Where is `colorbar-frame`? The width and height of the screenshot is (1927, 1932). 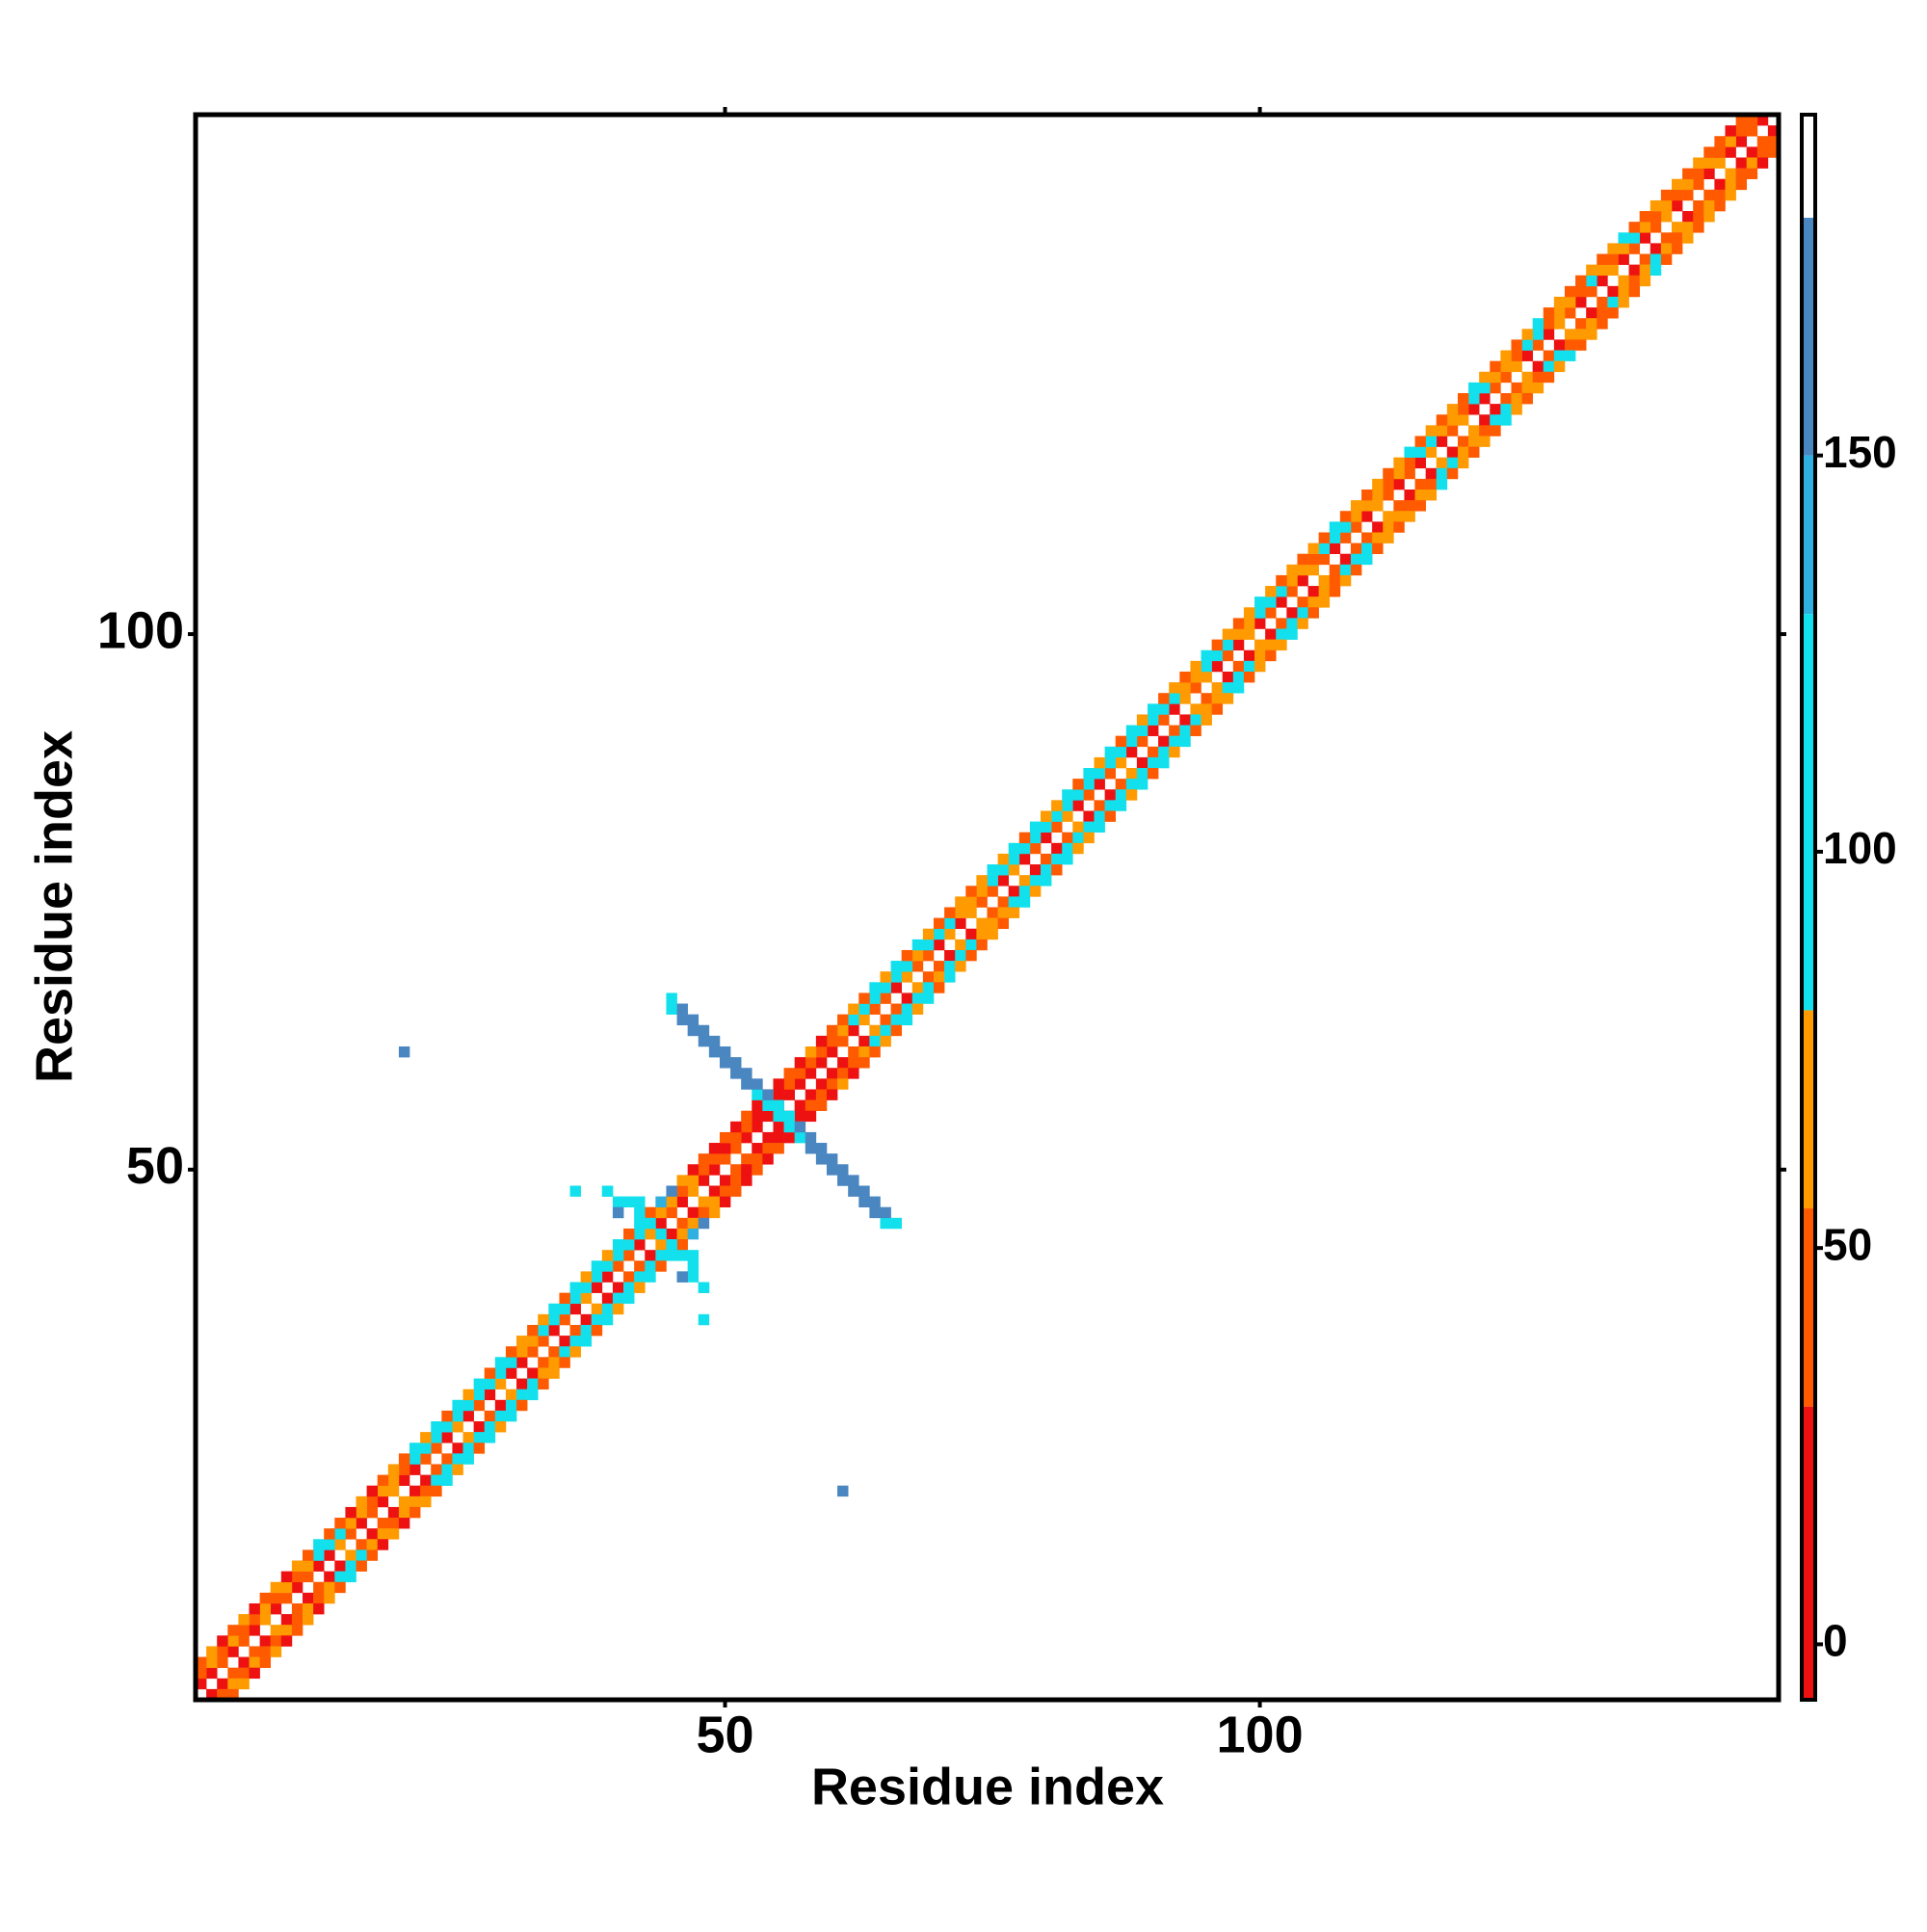
colorbar-frame is located at coordinates (1809, 907).